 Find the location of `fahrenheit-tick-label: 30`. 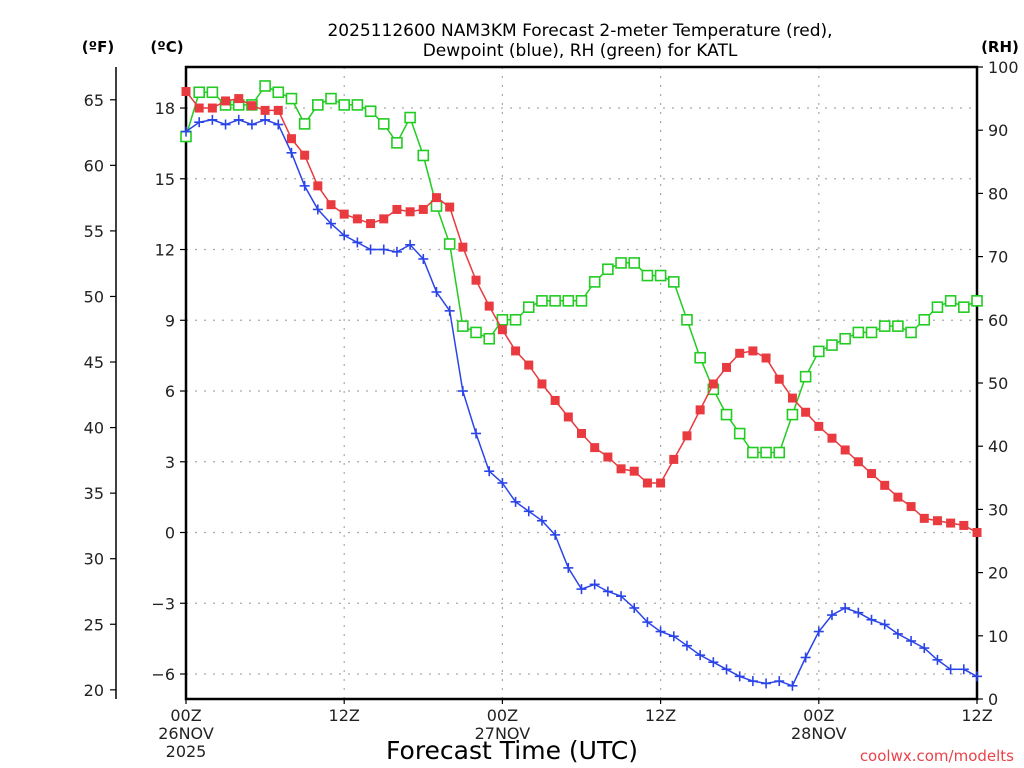

fahrenheit-tick-label: 30 is located at coordinates (94, 559).